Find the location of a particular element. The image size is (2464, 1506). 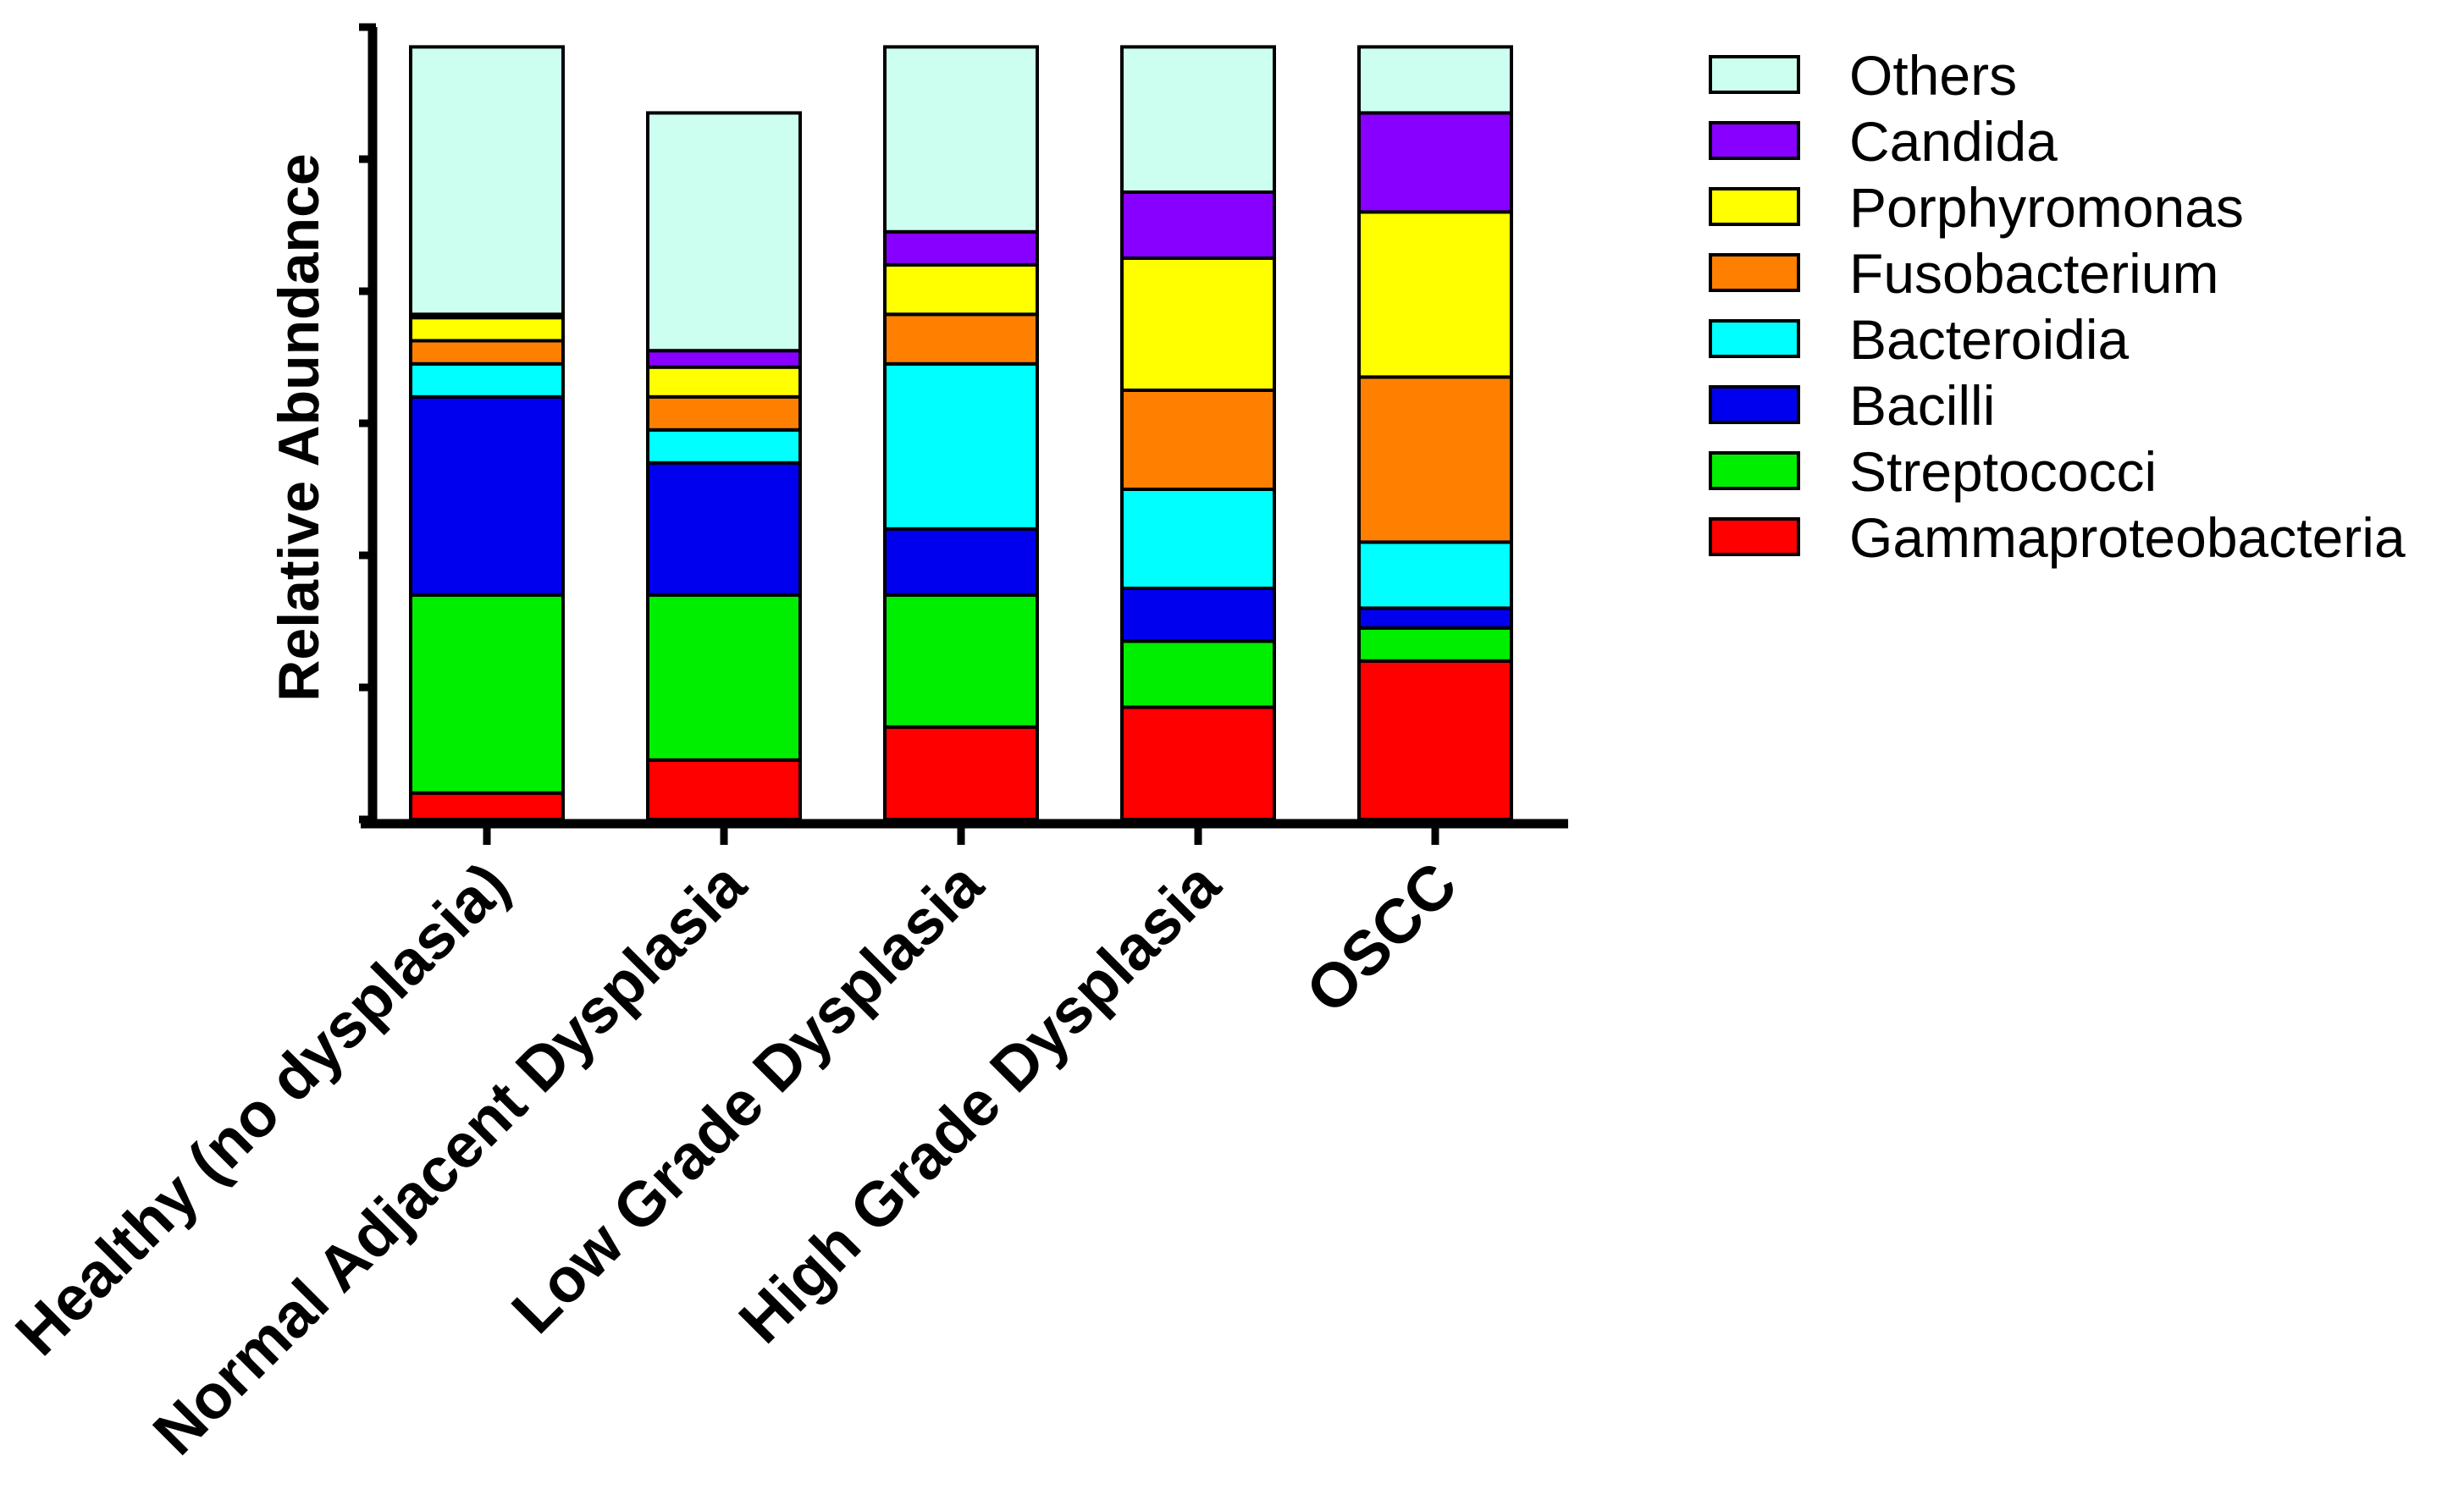

legend-item-streptococci: Streptococci is located at coordinates (1933, 471).